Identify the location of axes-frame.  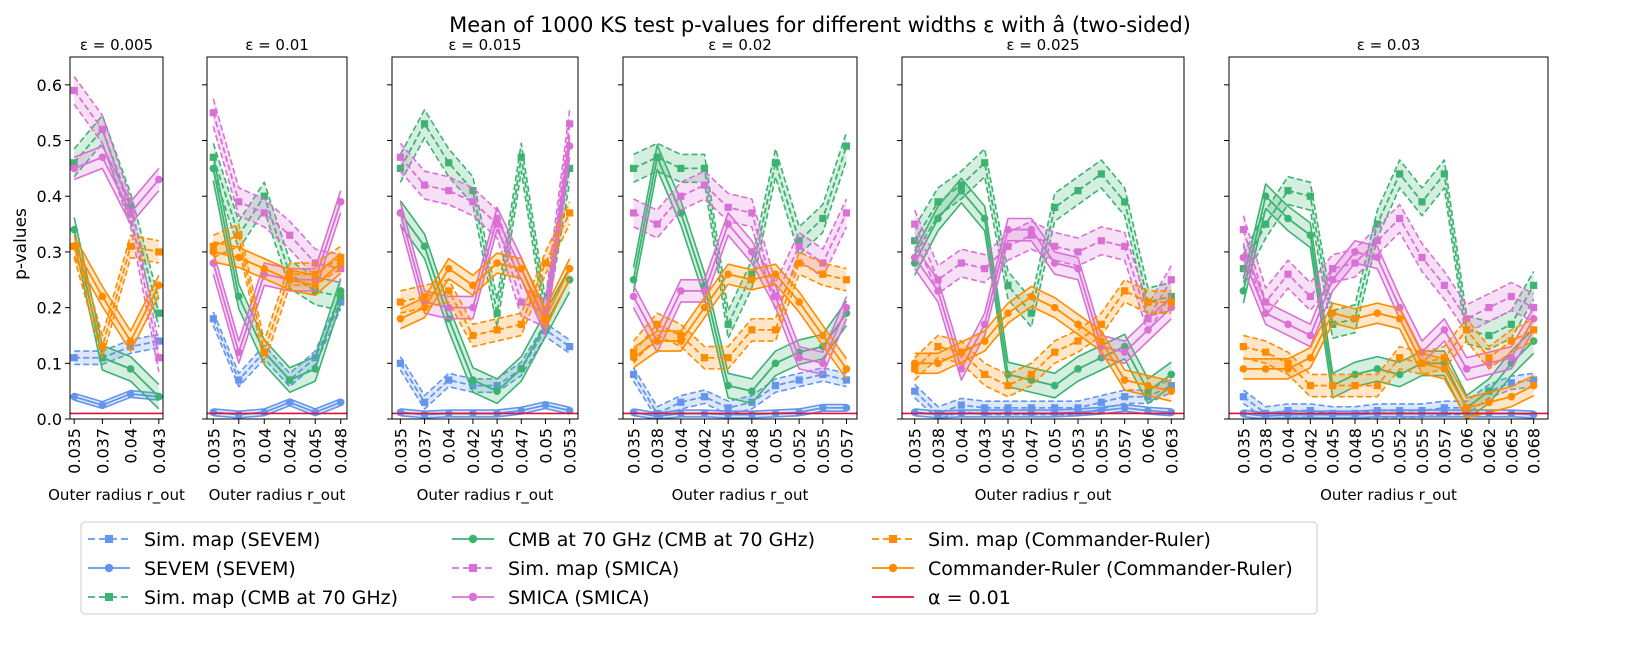
(740, 238).